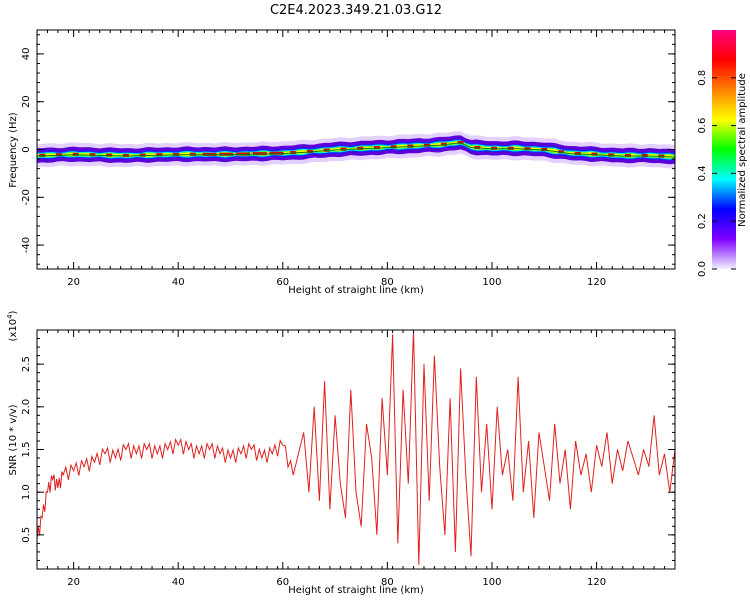  I want to click on y-tick-label: 40, so click(26, 54).